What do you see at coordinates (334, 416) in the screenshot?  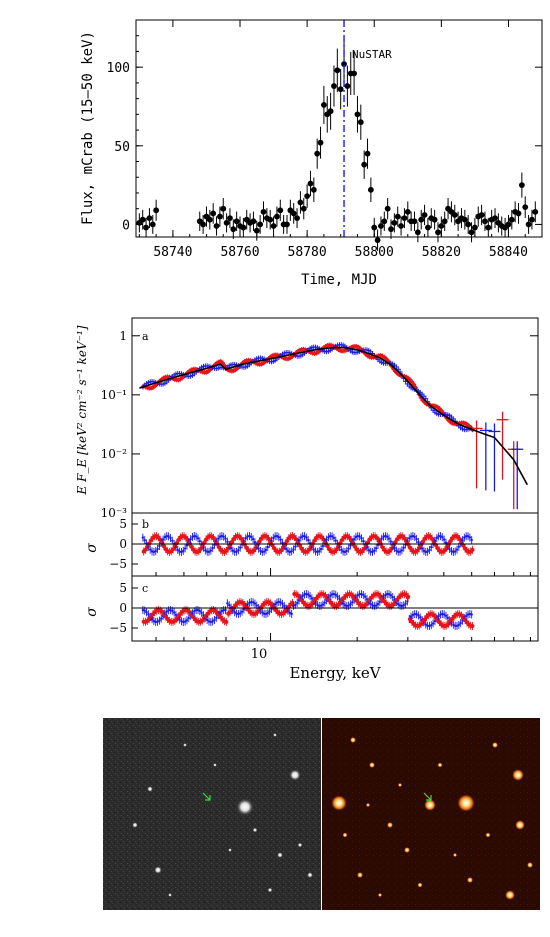 I see `spectrum-model-curve` at bounding box center [334, 416].